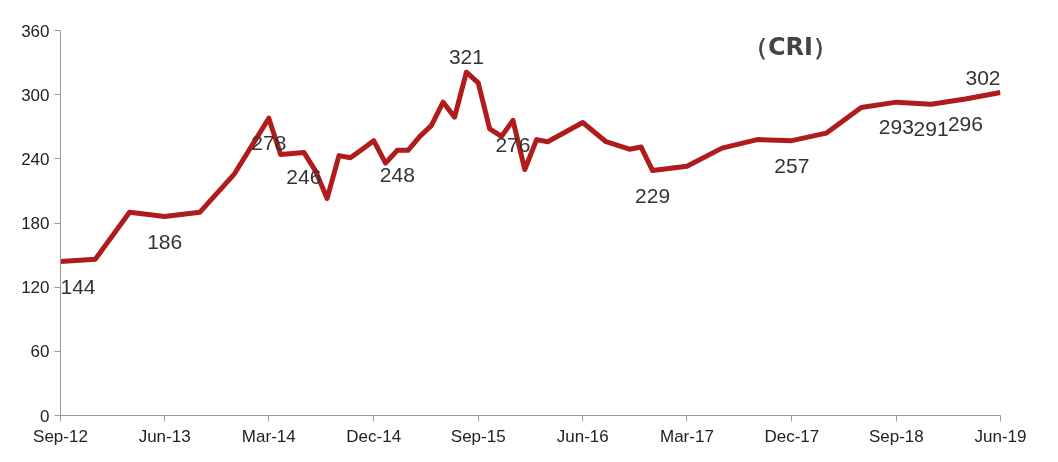 The width and height of the screenshot is (1058, 462). What do you see at coordinates (35, 159) in the screenshot?
I see `y-tick-label: 240` at bounding box center [35, 159].